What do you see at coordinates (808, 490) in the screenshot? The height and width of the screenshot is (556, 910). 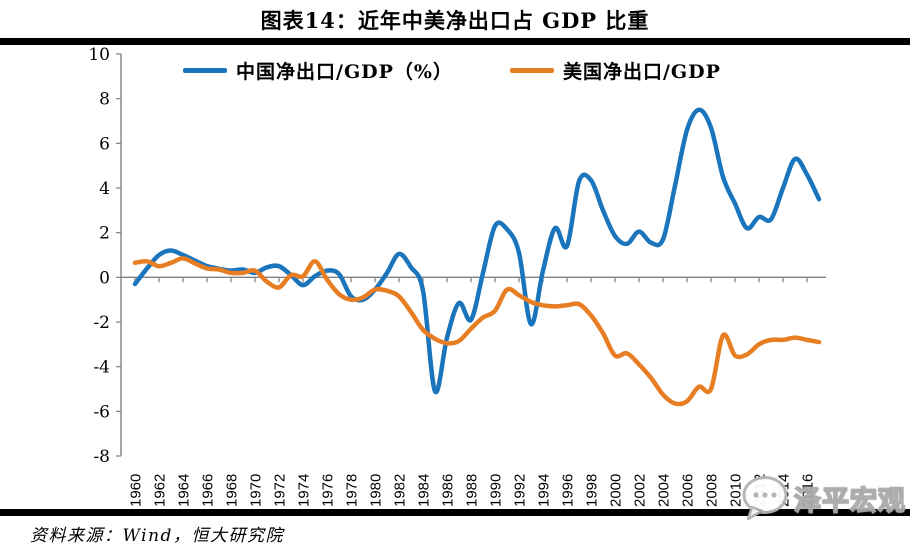 I see `x-tick-label: 2016` at bounding box center [808, 490].